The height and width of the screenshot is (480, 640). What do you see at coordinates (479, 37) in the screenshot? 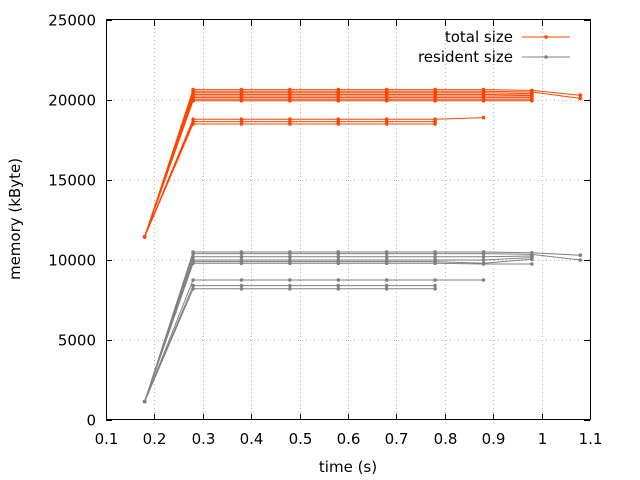
I see `legend-label: total size` at bounding box center [479, 37].